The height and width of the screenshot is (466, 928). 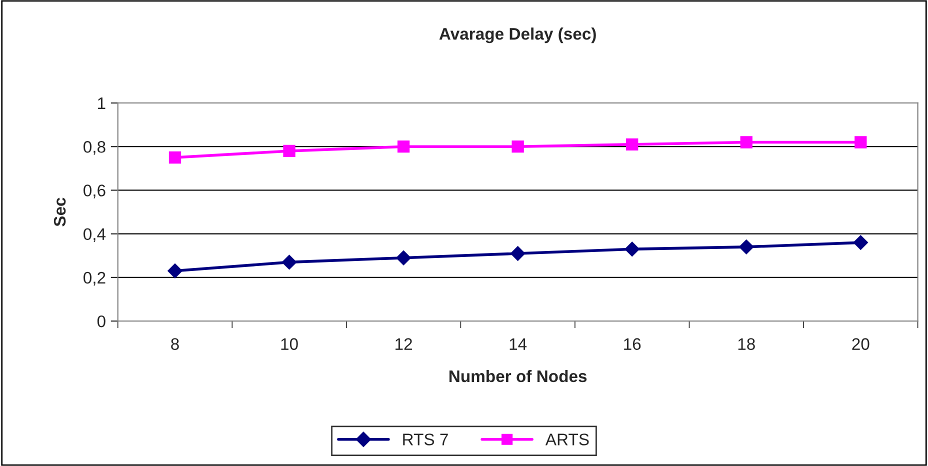 I want to click on x-tick-label: 8, so click(x=175, y=344).